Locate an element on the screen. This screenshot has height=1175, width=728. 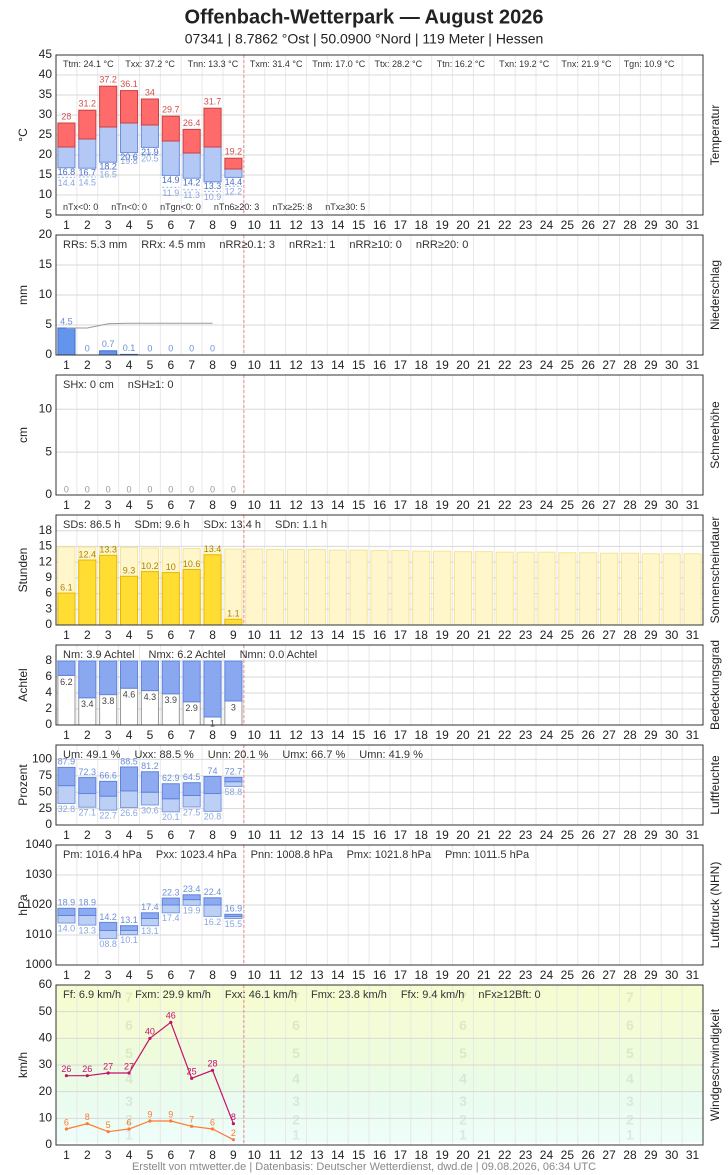
y-tick-label: 45 is located at coordinates (46, 54).